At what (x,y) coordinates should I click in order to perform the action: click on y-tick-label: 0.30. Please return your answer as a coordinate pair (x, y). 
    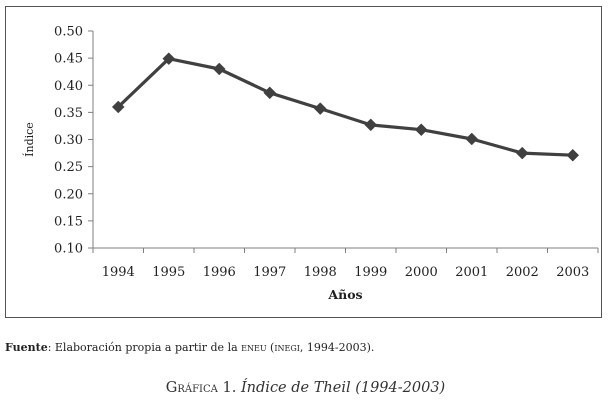
    Looking at the image, I should click on (68, 140).